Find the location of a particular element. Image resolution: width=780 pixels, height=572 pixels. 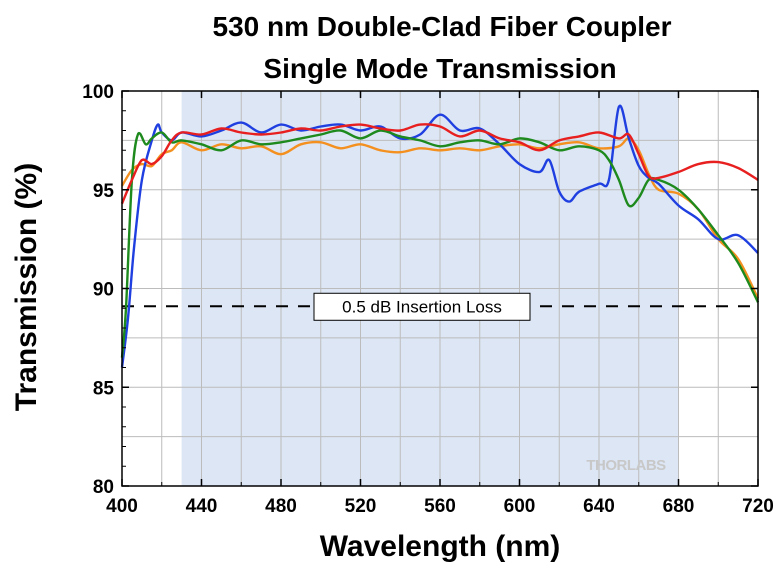

x-tick-label: 400 is located at coordinates (122, 506).